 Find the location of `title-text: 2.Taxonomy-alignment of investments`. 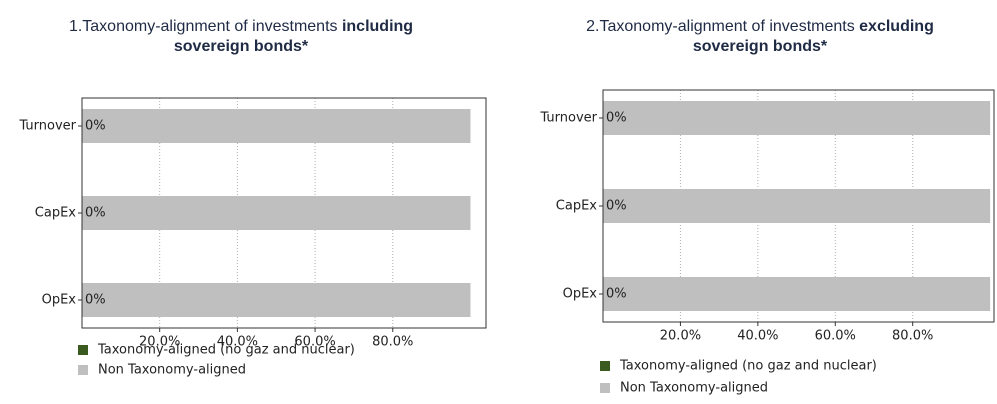

title-text: 2.Taxonomy-alignment of investments is located at coordinates (722, 26).